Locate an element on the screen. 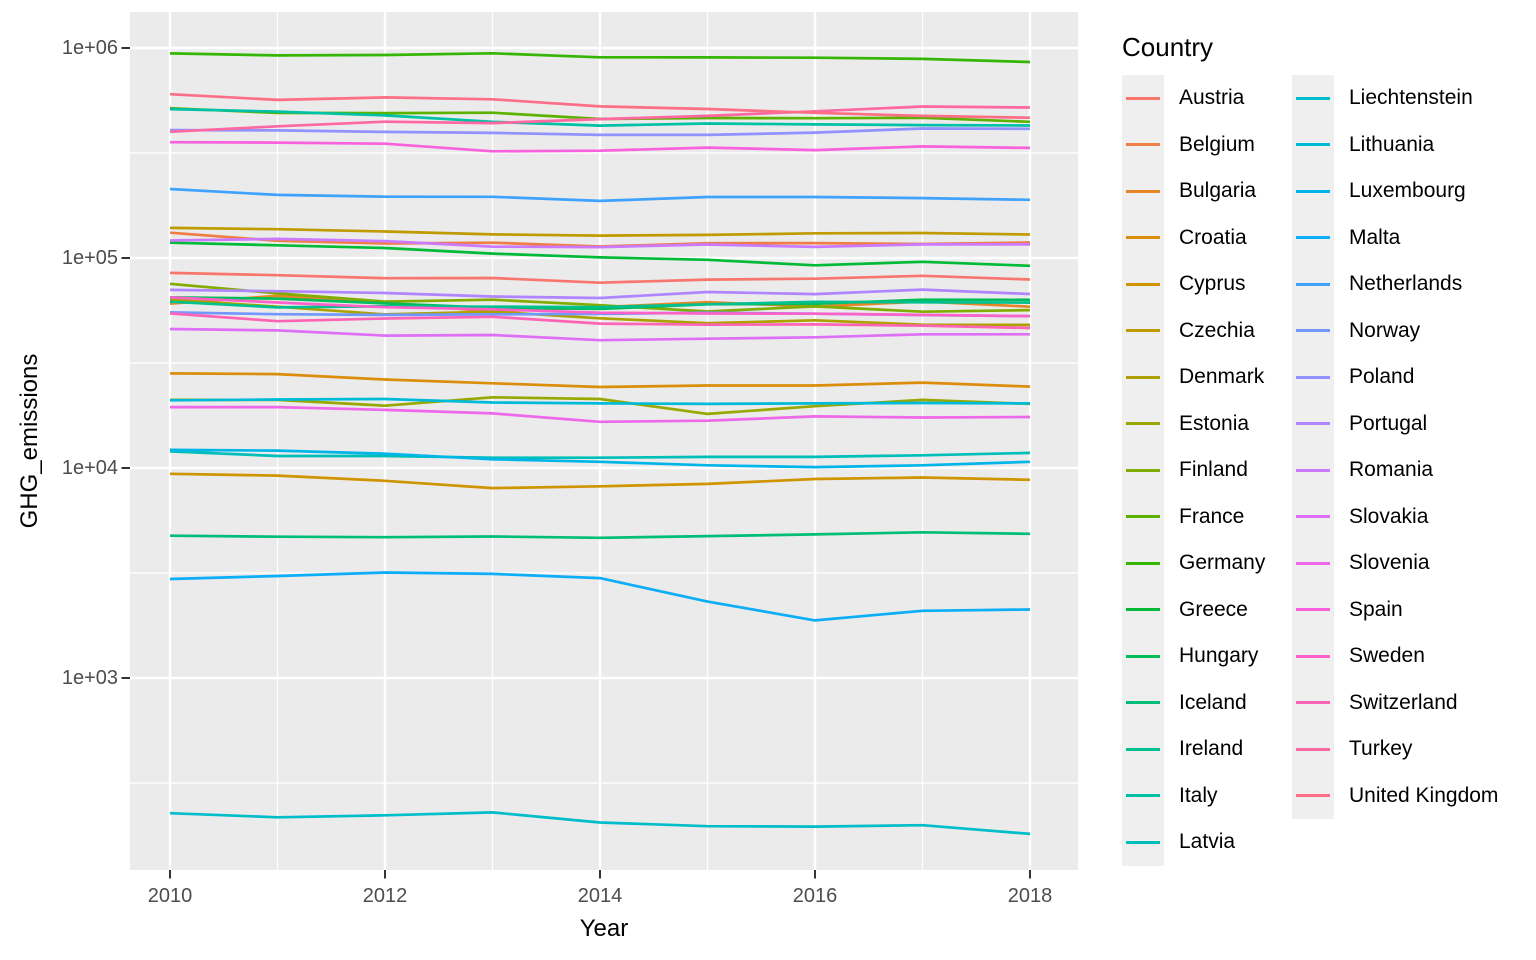 The image size is (1536, 960). legend-label: Netherlands is located at coordinates (1406, 284).